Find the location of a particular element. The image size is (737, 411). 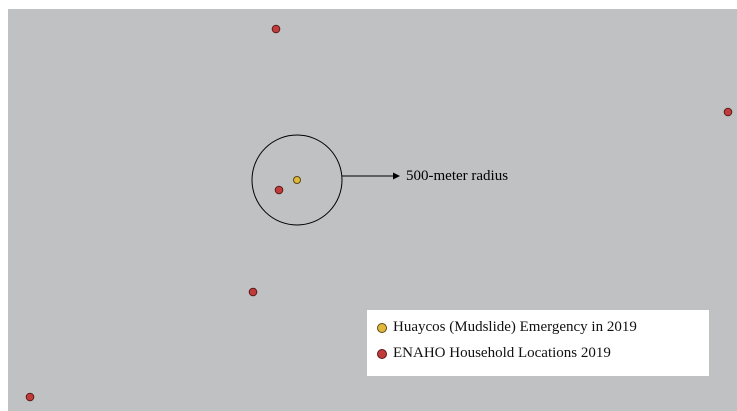

legend-item-household: ENAHO Household Locations 2019 is located at coordinates (494, 353).